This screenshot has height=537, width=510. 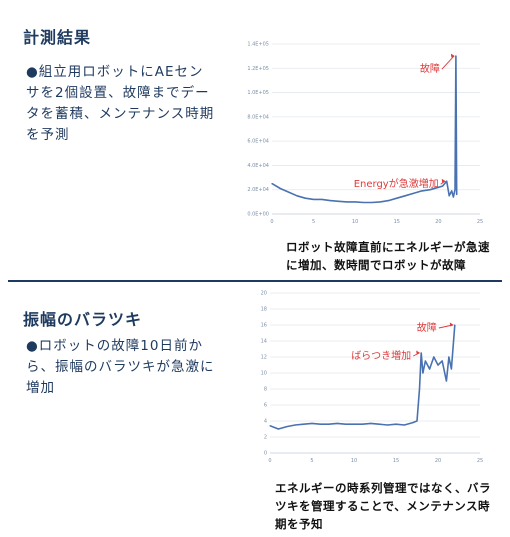 What do you see at coordinates (480, 222) in the screenshot?
I see `energy-chart-x-tick-label: 25` at bounding box center [480, 222].